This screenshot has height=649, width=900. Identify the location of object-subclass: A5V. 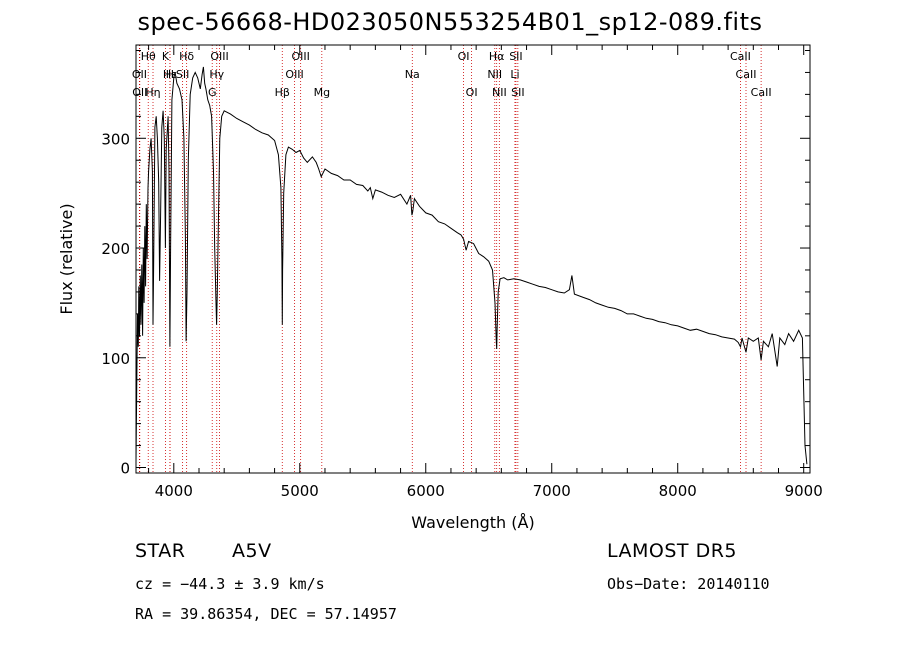
(252, 551).